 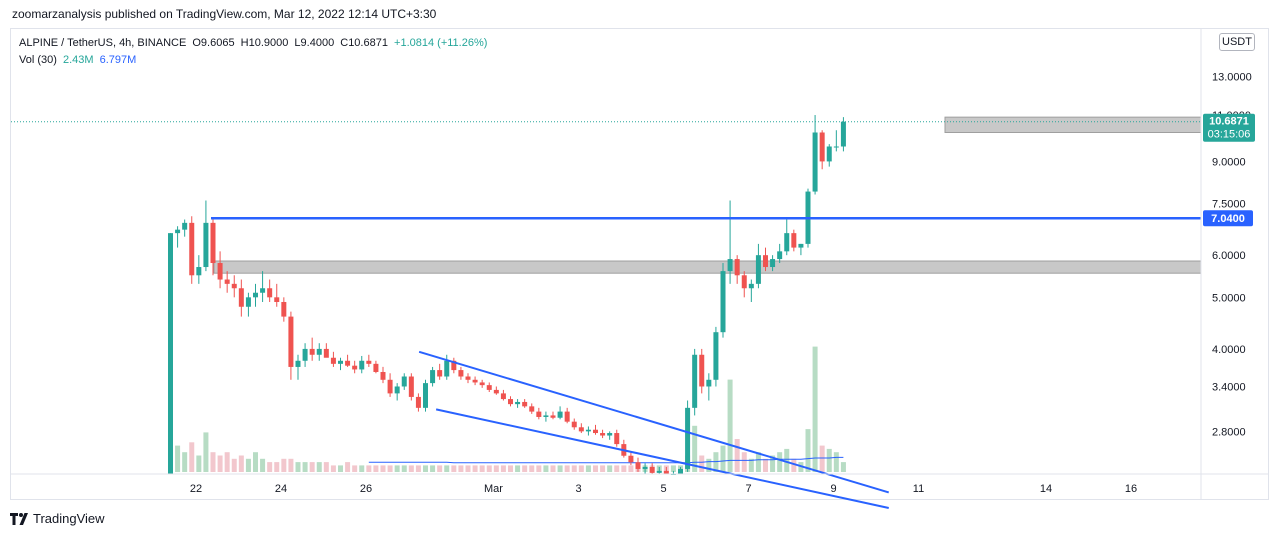 I want to click on volume-label: Vol (30), so click(x=38, y=60).